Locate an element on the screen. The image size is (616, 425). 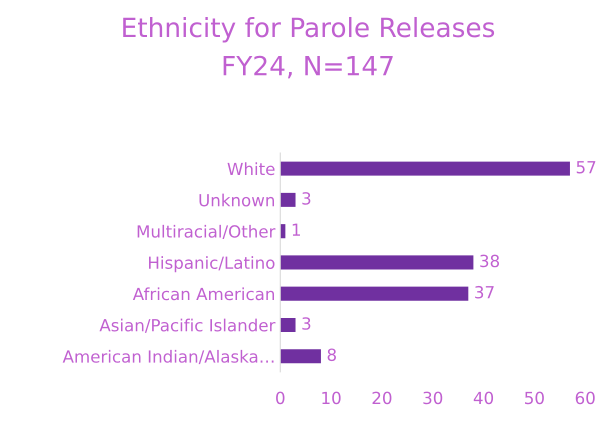
y-tick-label: White is located at coordinates (251, 169).